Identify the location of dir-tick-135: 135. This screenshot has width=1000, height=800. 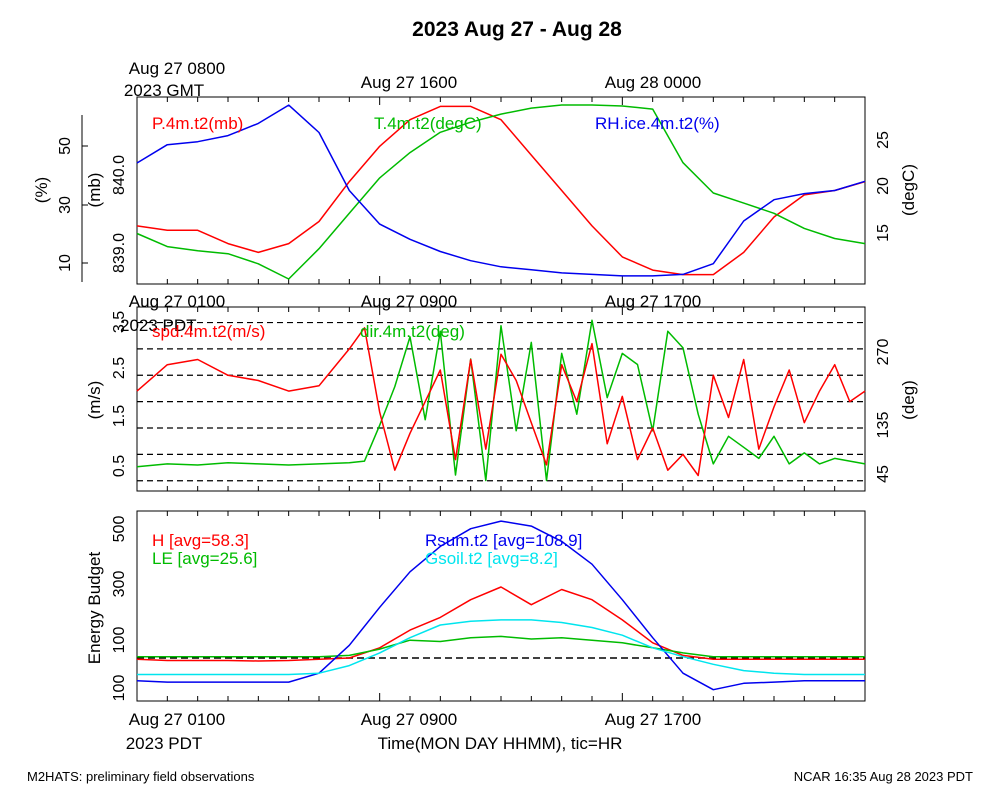
(883, 425).